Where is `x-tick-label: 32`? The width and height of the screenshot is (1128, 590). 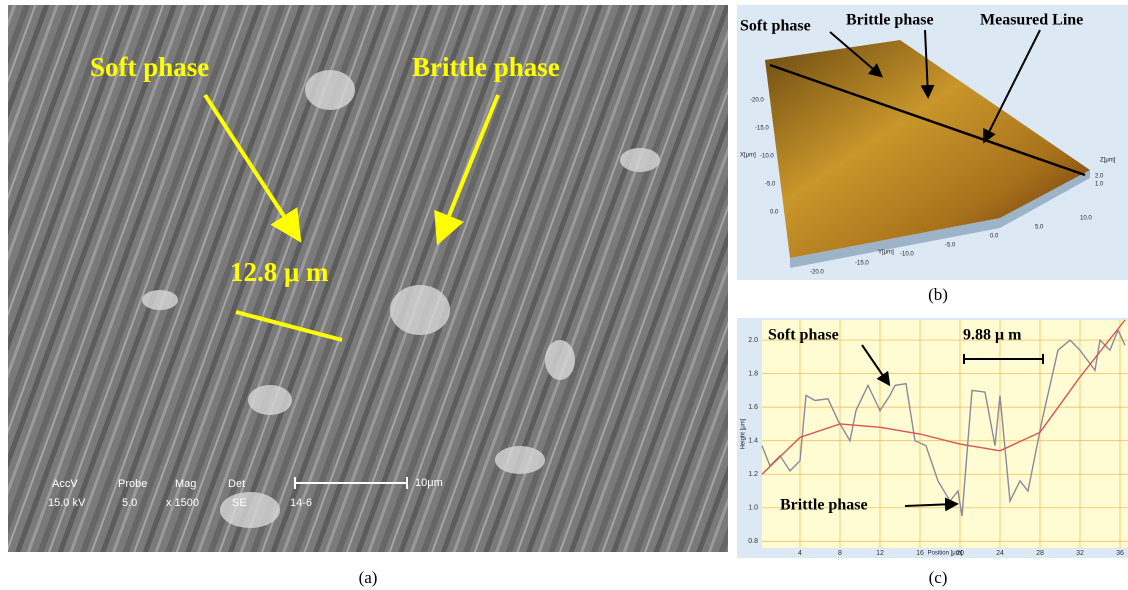
x-tick-label: 32 is located at coordinates (1080, 553).